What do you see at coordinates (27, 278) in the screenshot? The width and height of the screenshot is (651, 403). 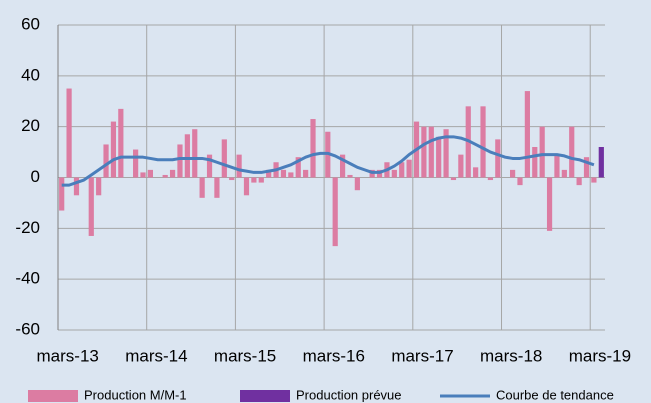 I see `y-tick-label: -40` at bounding box center [27, 278].